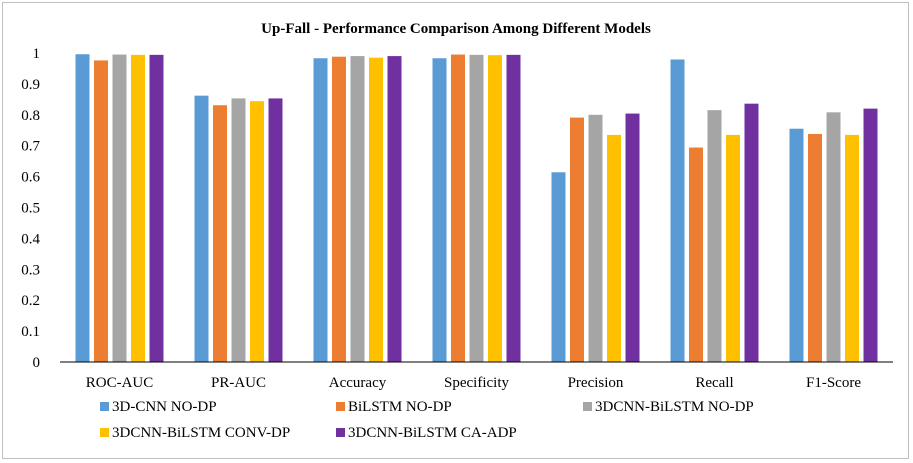  What do you see at coordinates (432, 433) in the screenshot?
I see `legend-label: 3DCNN-BiLSTM CA-ADP` at bounding box center [432, 433].